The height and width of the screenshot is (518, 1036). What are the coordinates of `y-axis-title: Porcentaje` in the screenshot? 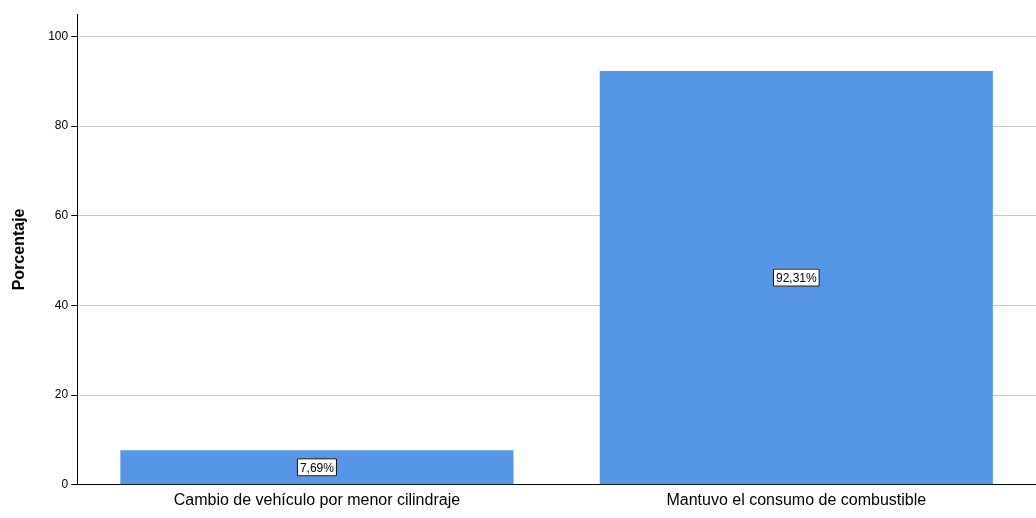 It's located at (19, 249).